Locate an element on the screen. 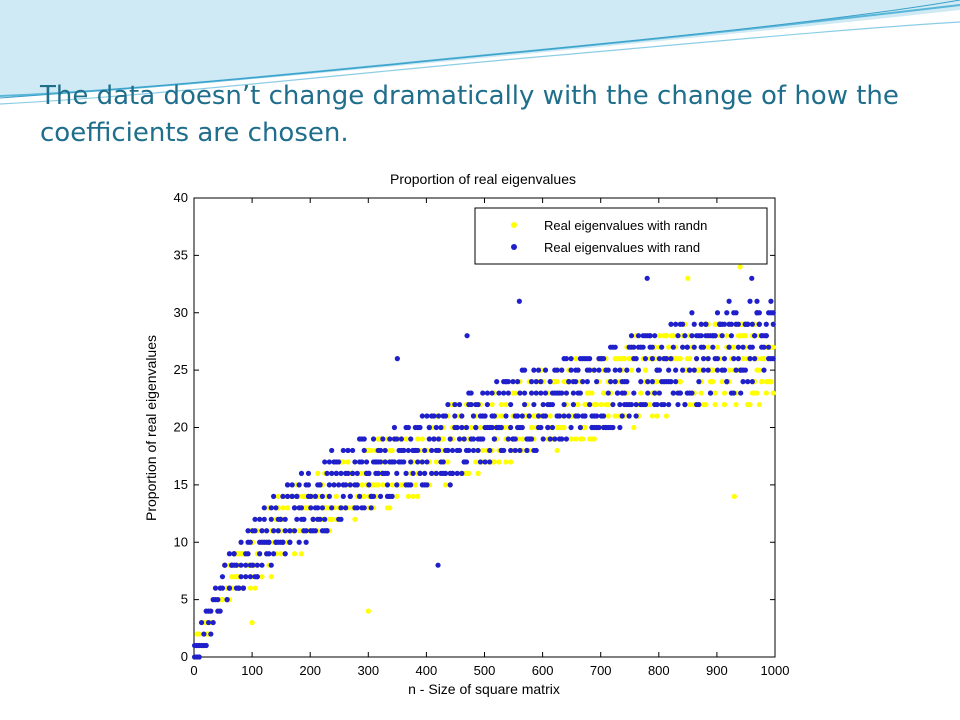  header-wave-decoration is located at coordinates (480, 52).